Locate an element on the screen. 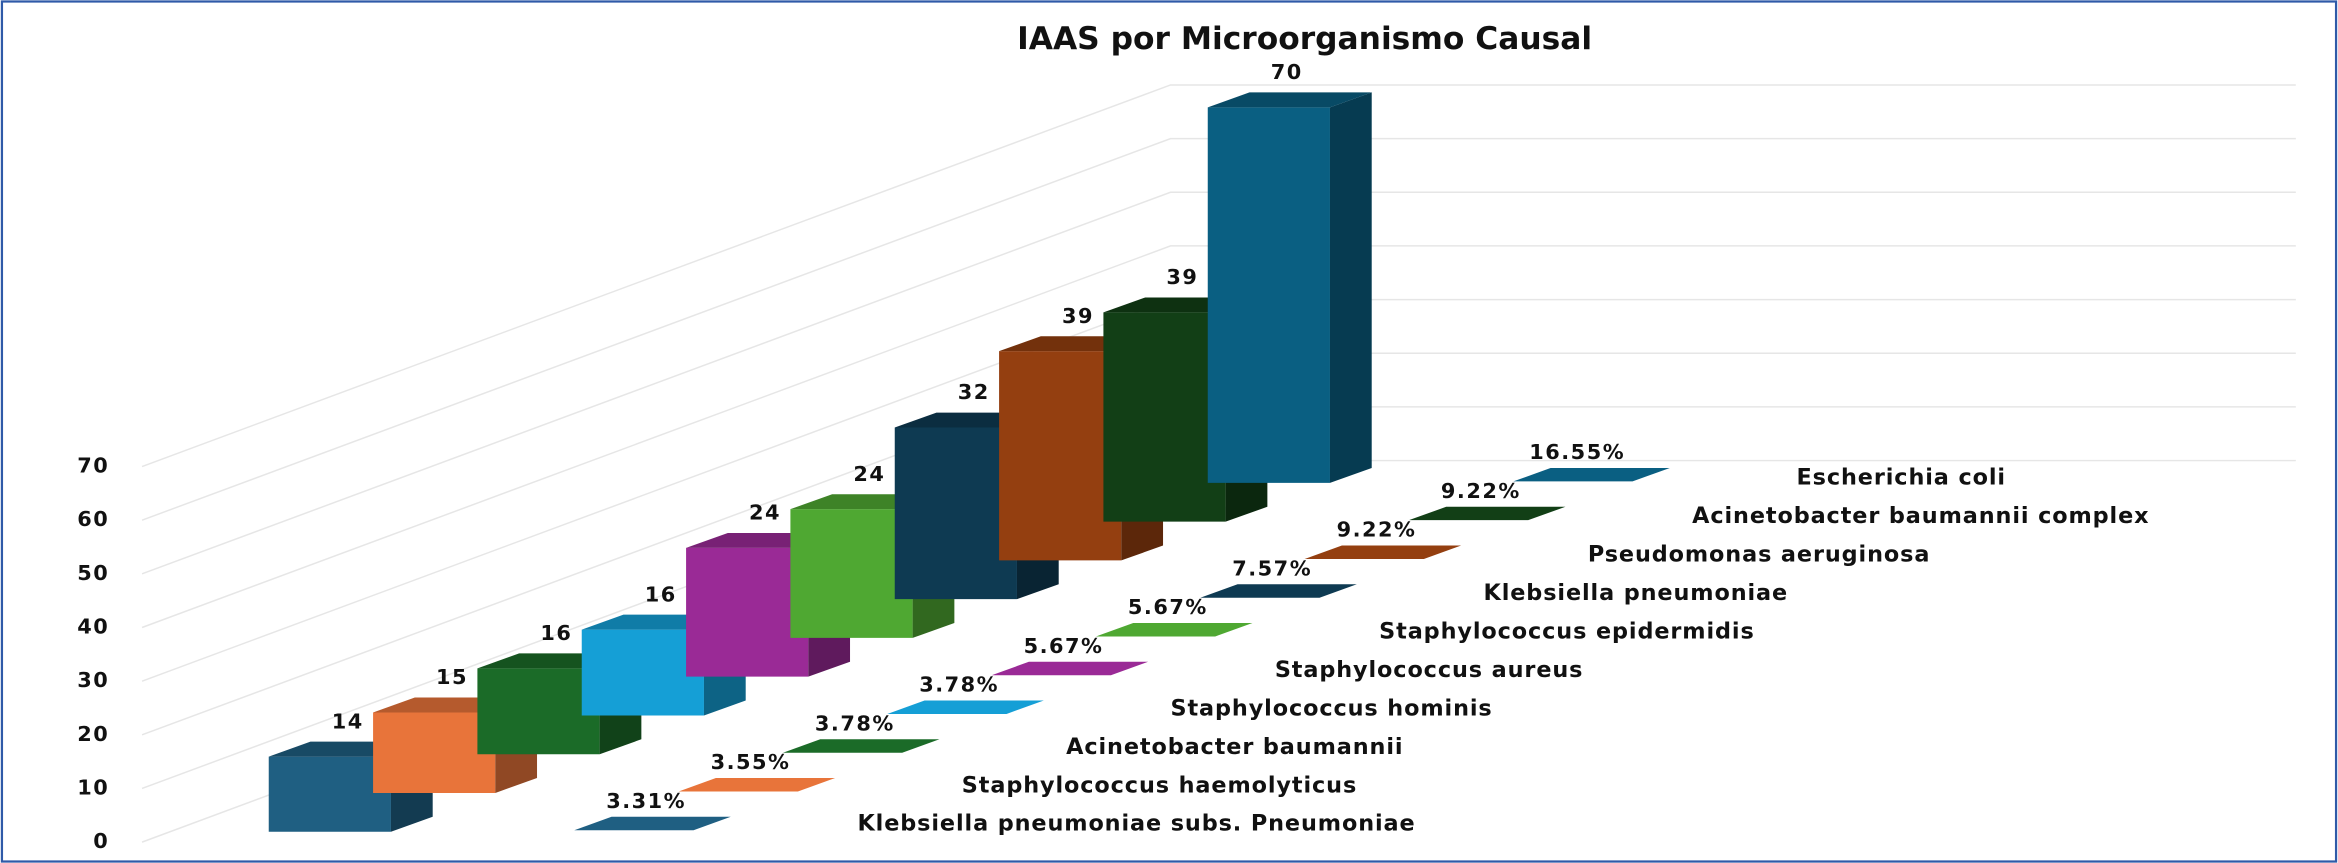 This screenshot has width=2338, height=863. category-label: Acinetobacter baumannii is located at coordinates (1234, 747).